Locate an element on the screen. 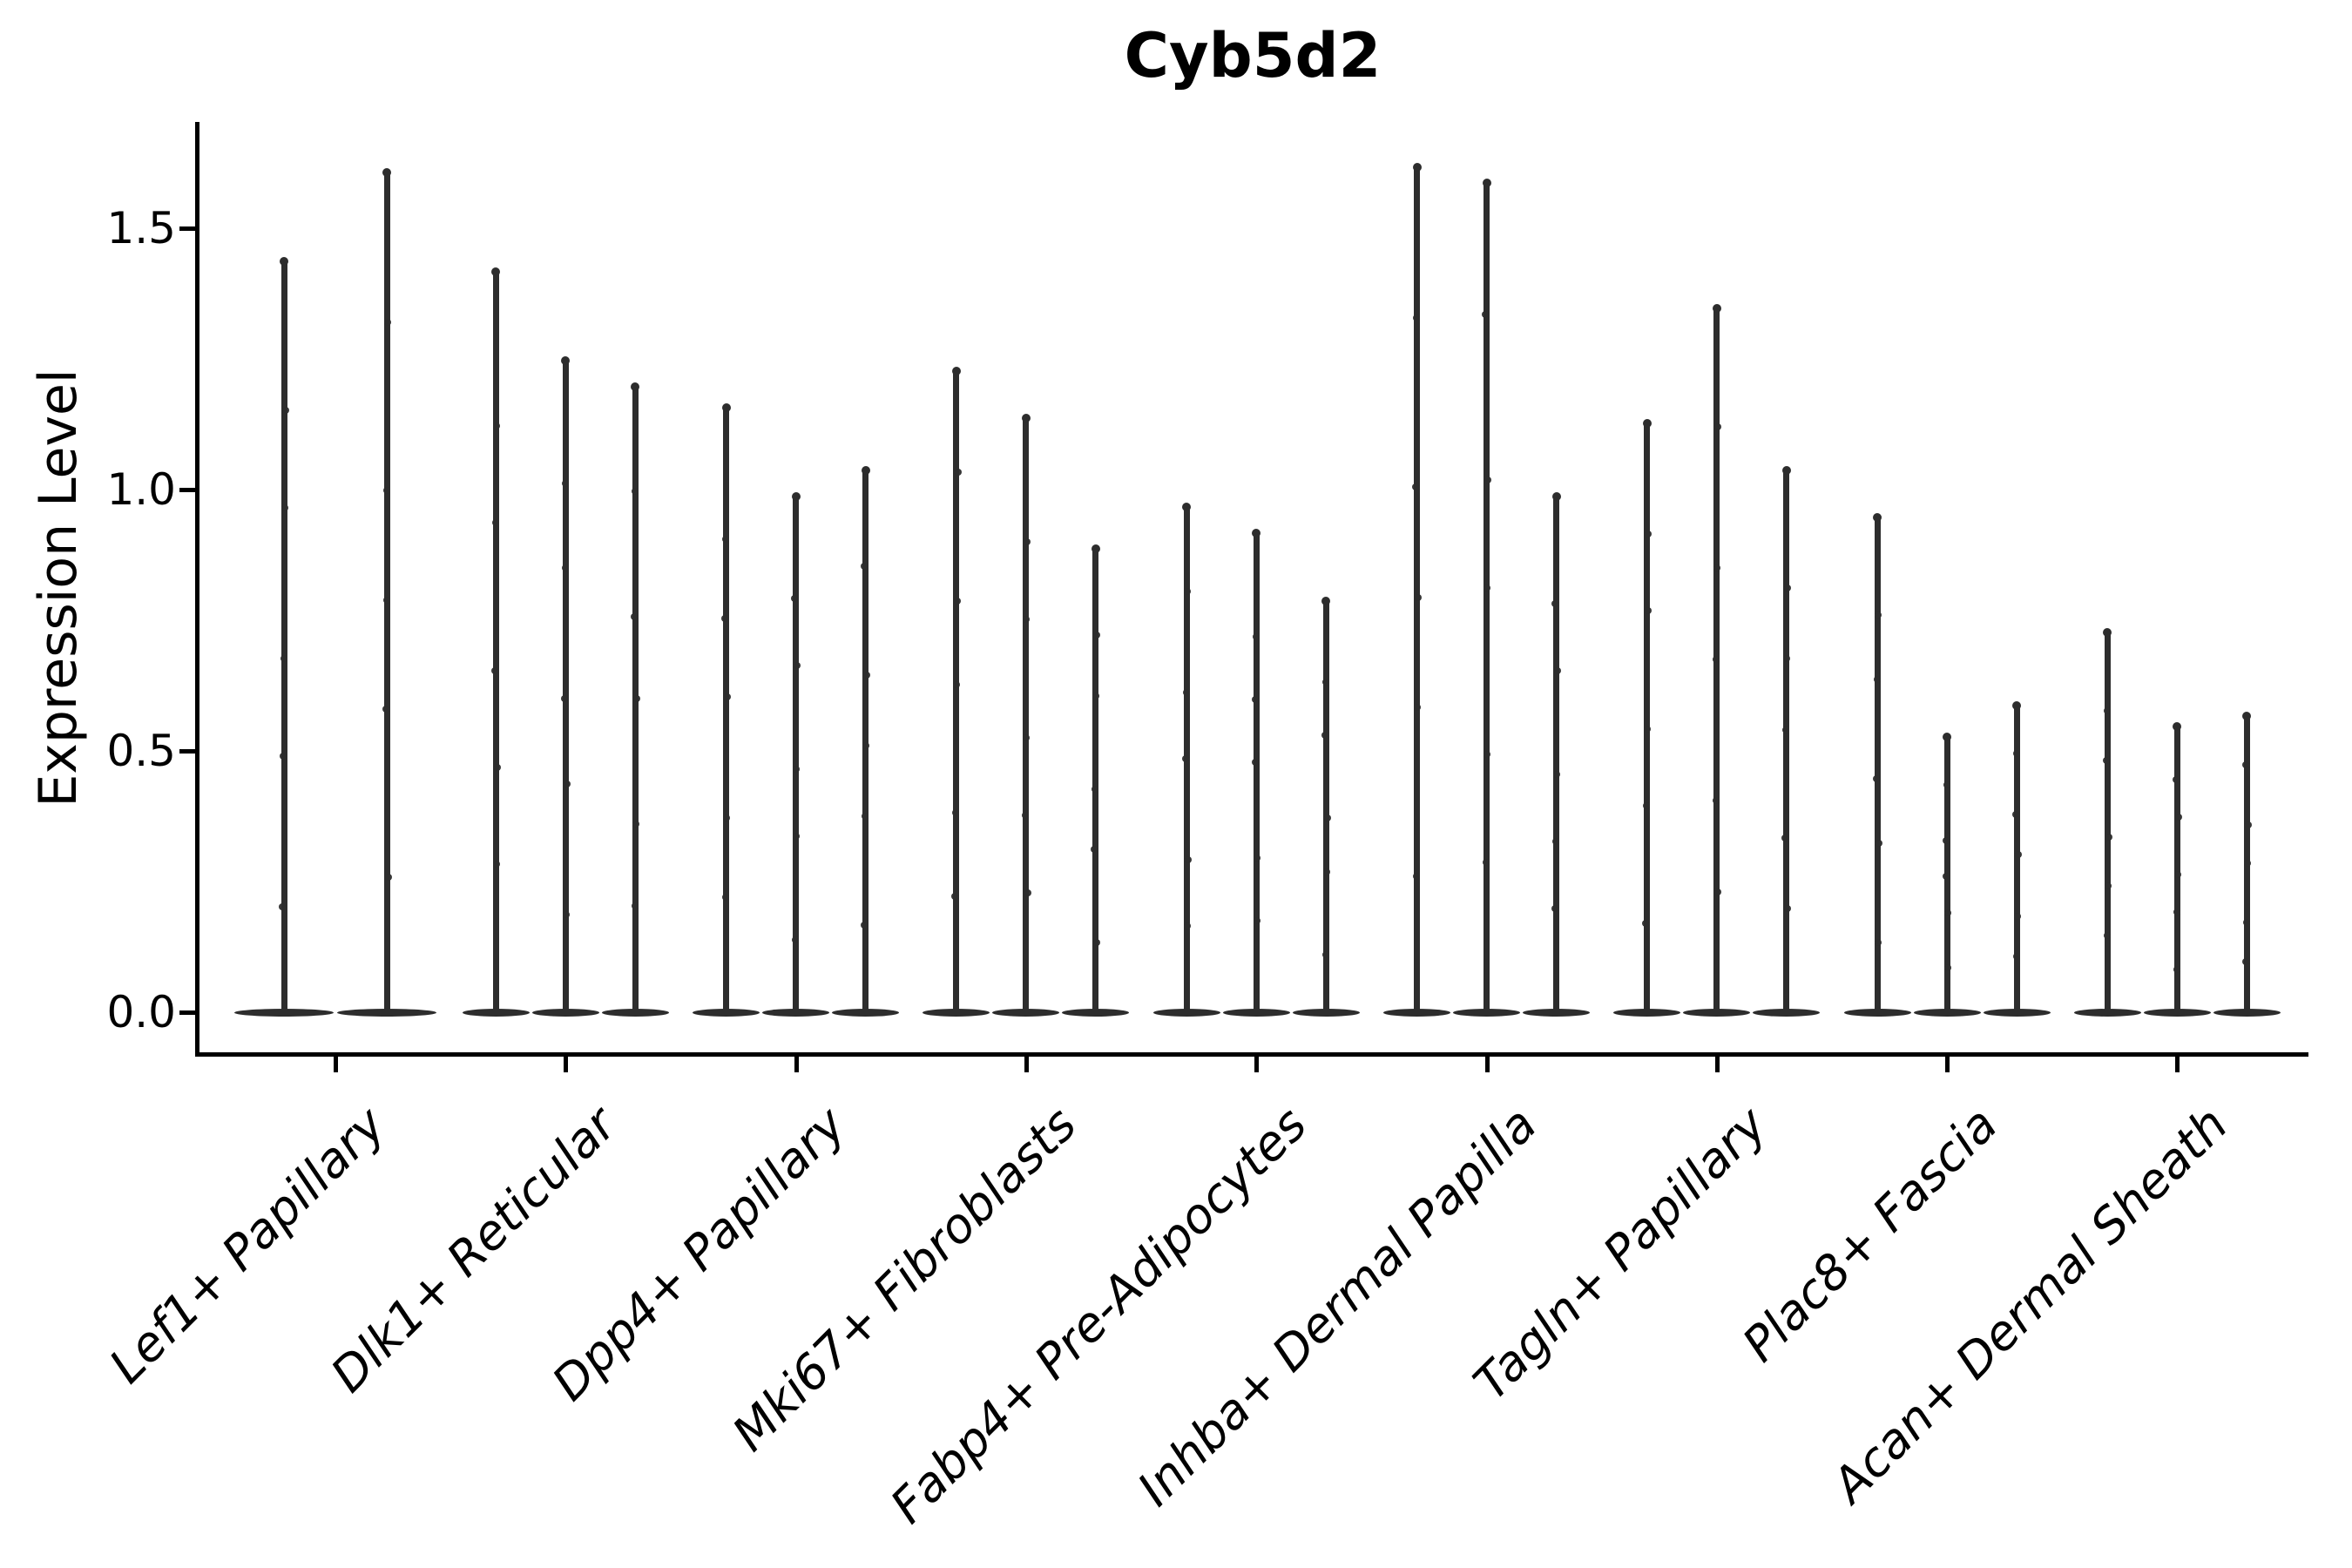 This screenshot has height=1568, width=2352. x-tick-label: Fabp4+ Pre-Adipocytes is located at coordinates (1098, 1315).